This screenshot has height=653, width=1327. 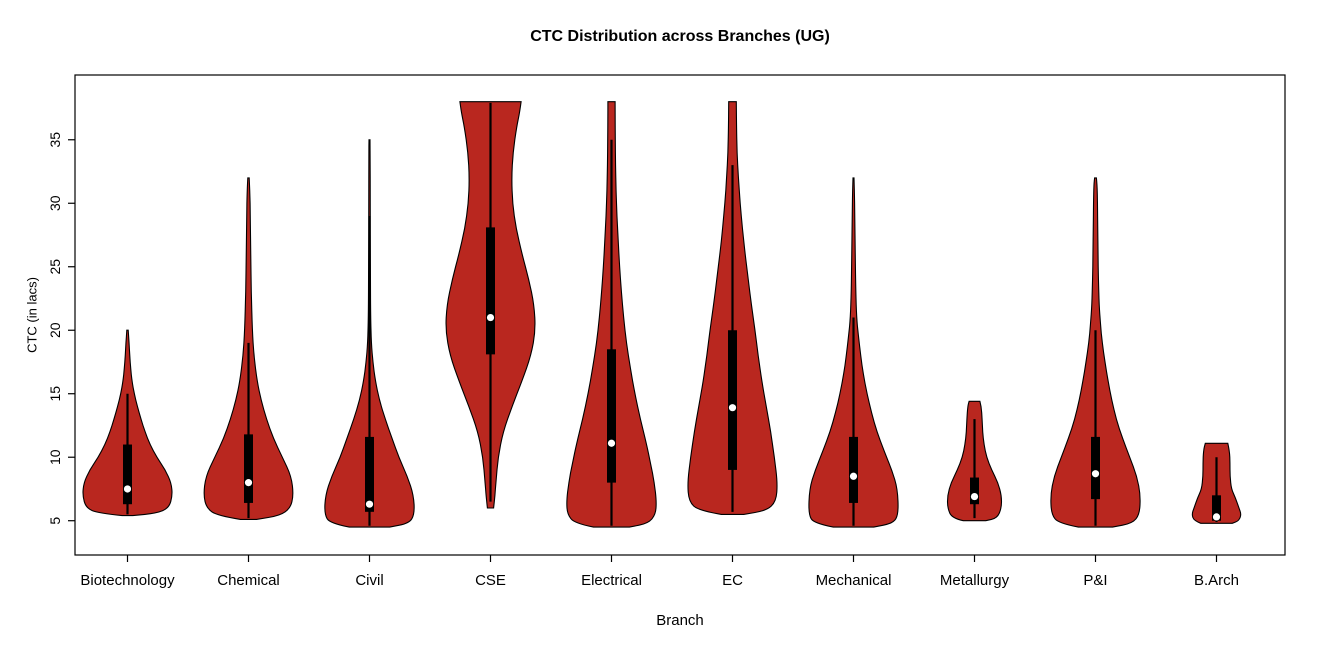 What do you see at coordinates (732, 400) in the screenshot?
I see `iqr-box-EC` at bounding box center [732, 400].